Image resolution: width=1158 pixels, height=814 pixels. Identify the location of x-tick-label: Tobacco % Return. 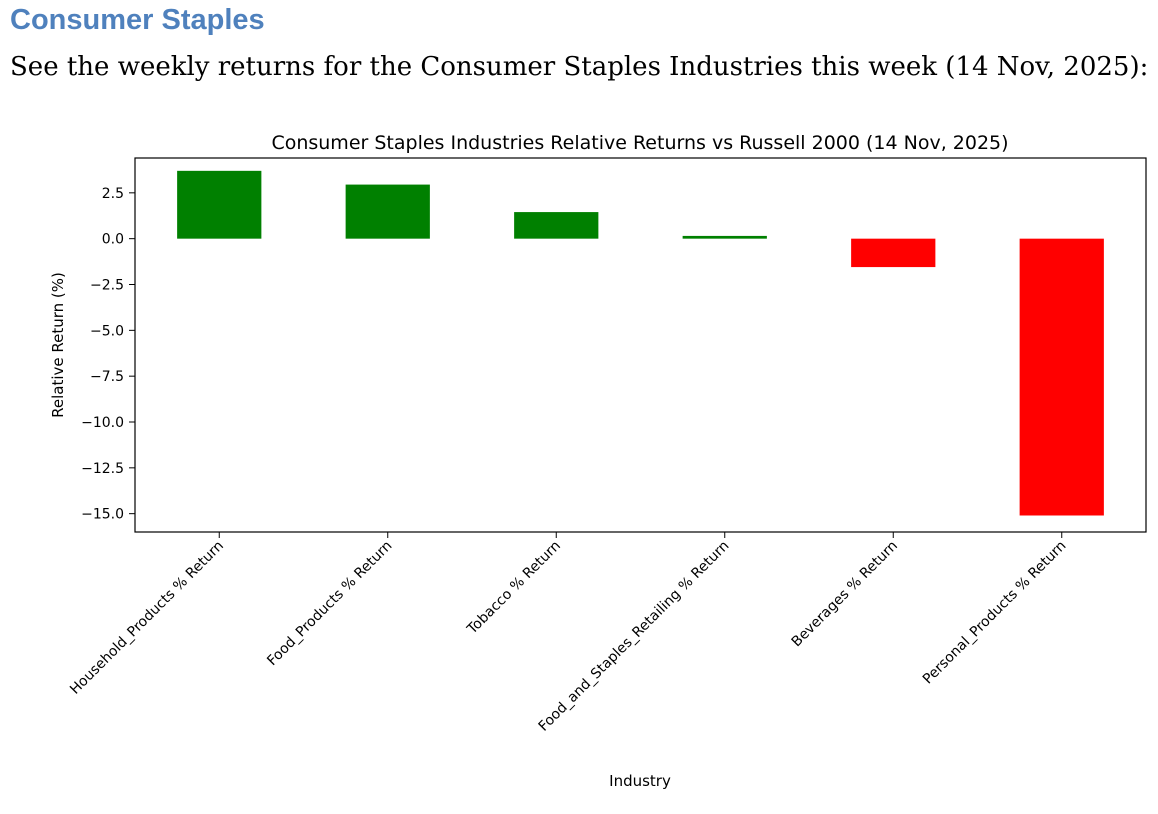
(514, 588).